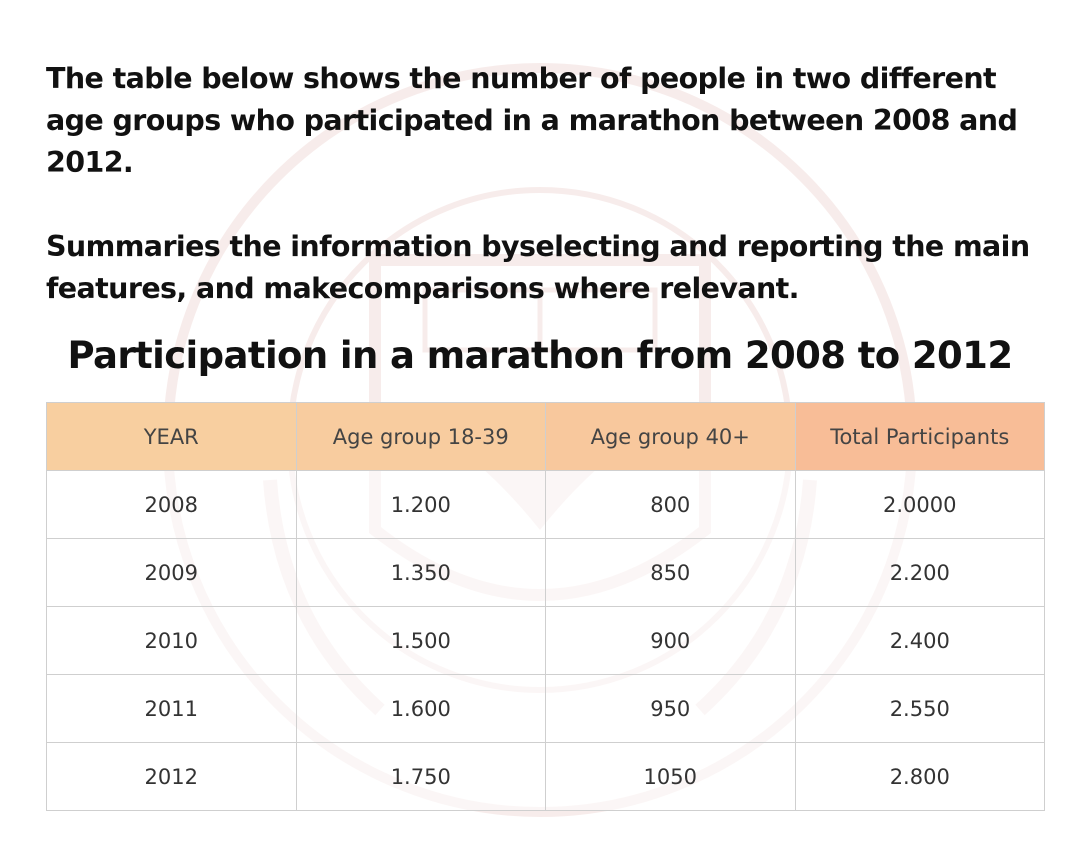 This screenshot has height=863, width=1080. I want to click on cell-year: 2008, so click(171, 504).